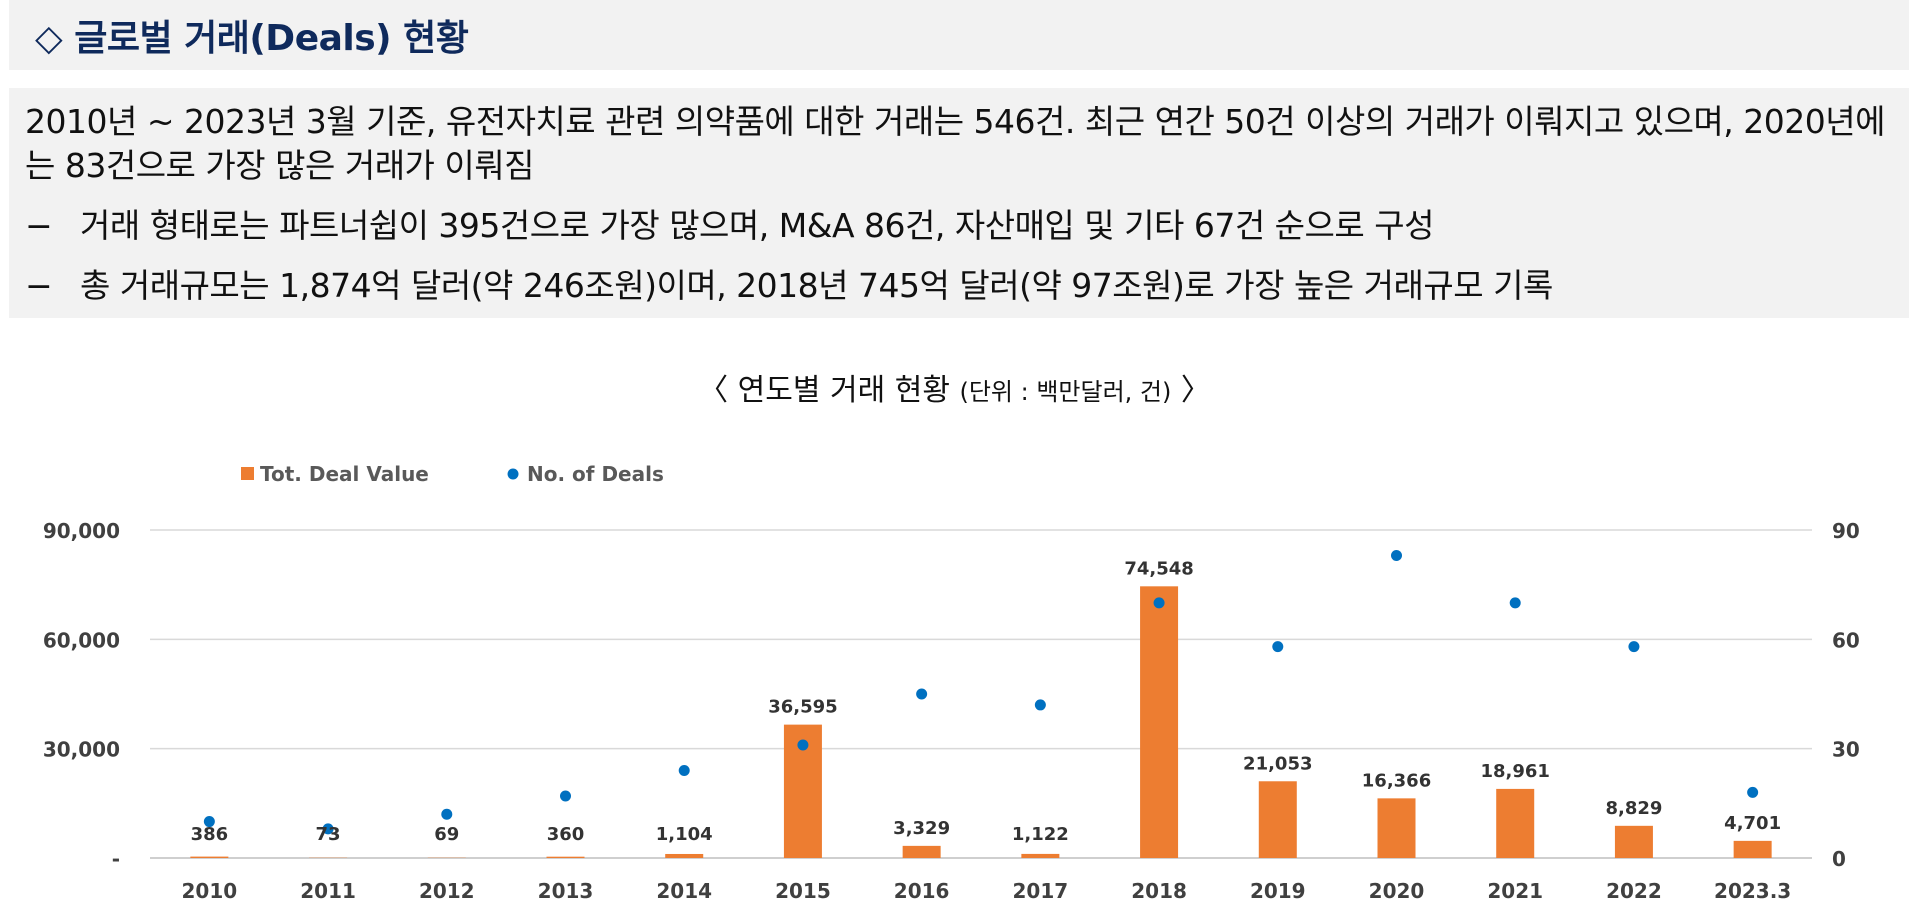 The width and height of the screenshot is (1909, 924). Describe the element at coordinates (81, 640) in the screenshot. I see `y-left-tick-label: 60,000` at that location.